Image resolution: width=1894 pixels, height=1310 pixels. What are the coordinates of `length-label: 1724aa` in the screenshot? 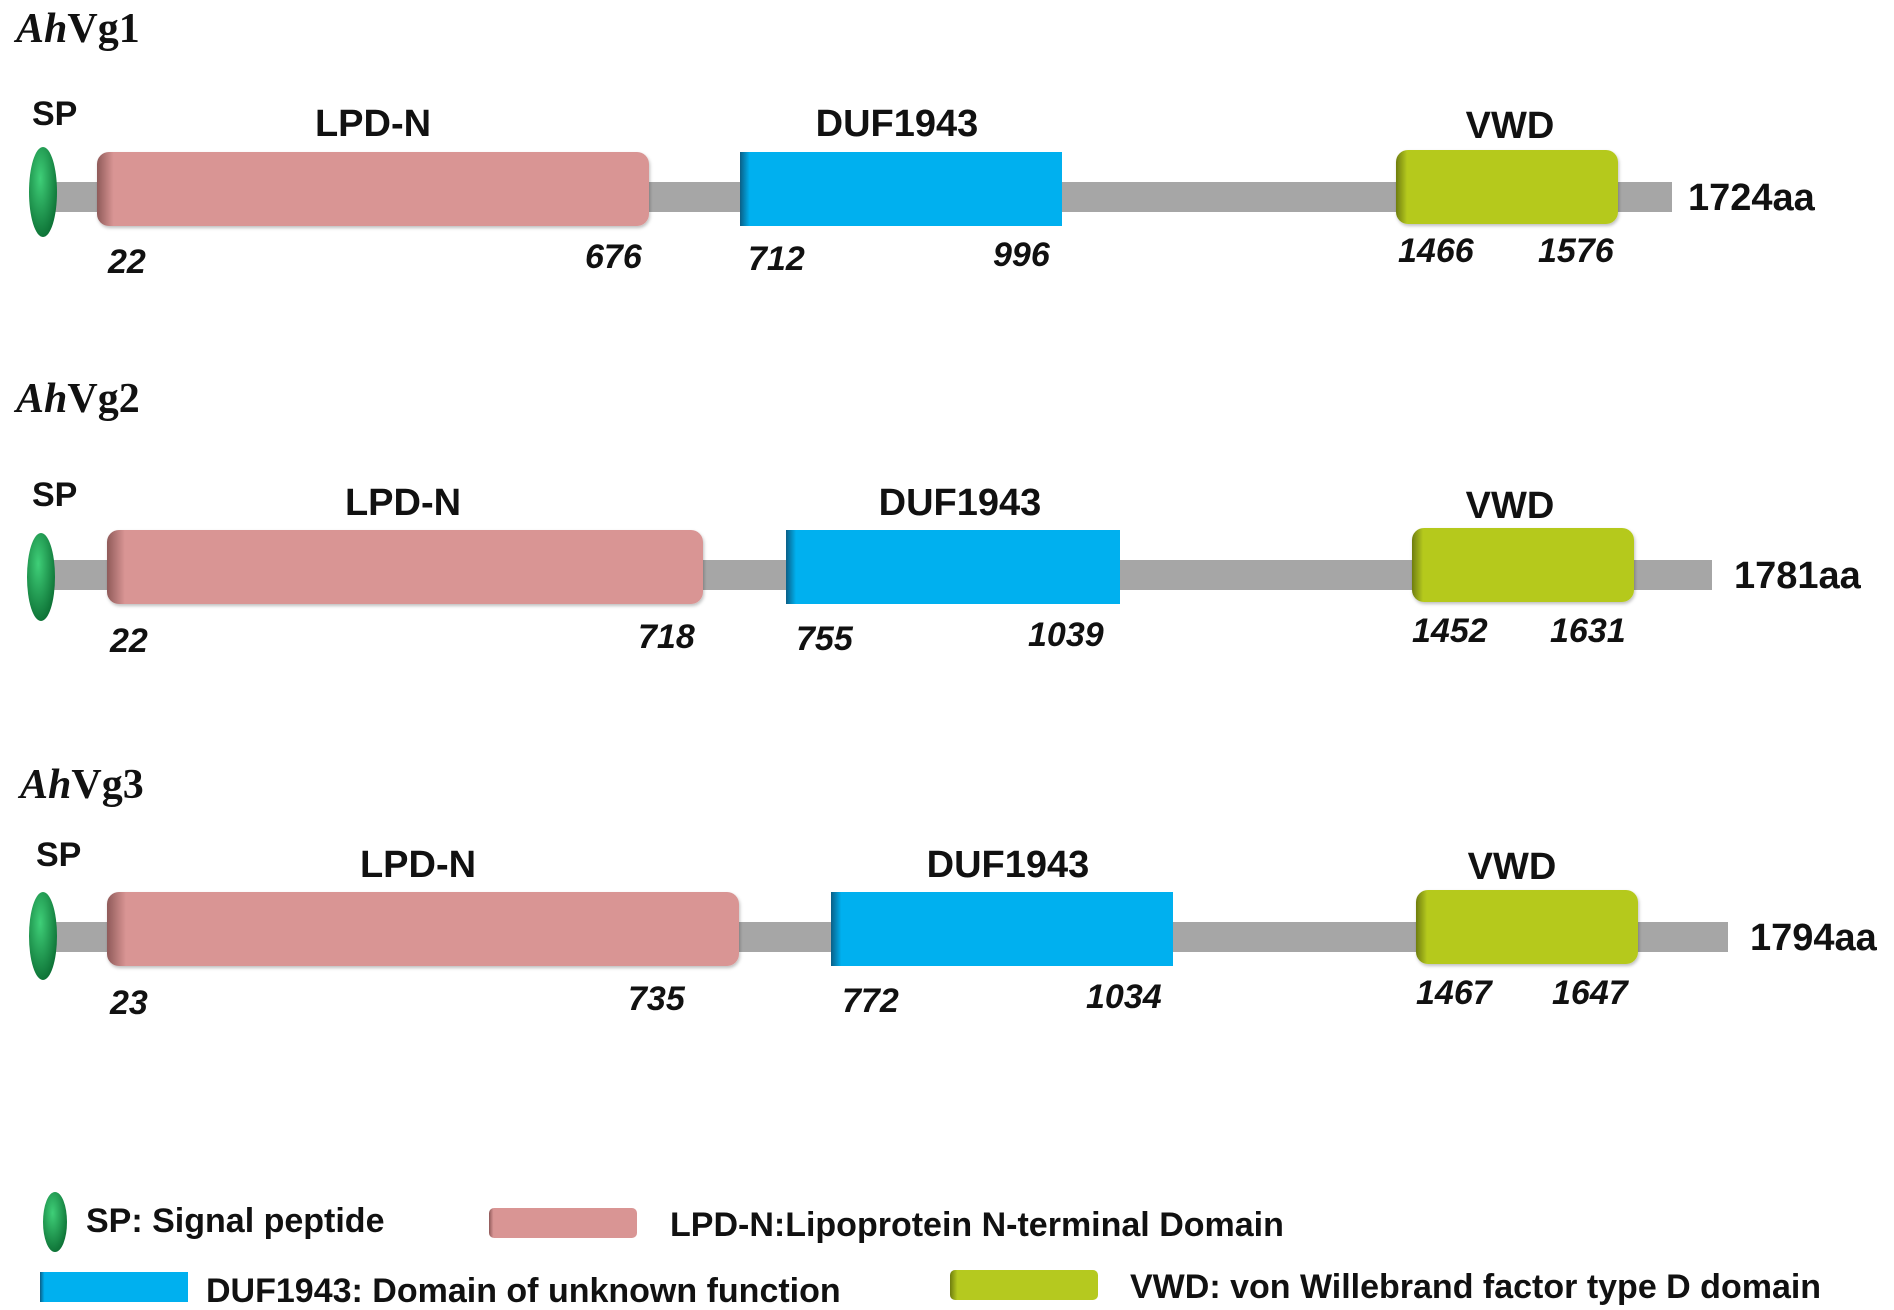 It's located at (1752, 198).